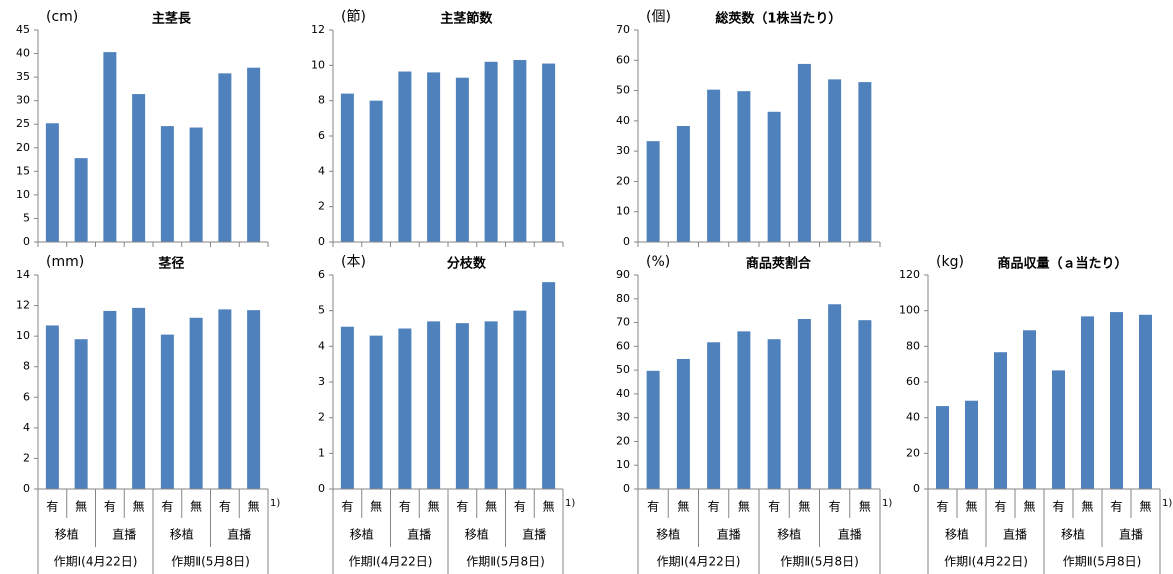  Describe the element at coordinates (909, 274) in the screenshot. I see `y-tick-label: 120` at that location.